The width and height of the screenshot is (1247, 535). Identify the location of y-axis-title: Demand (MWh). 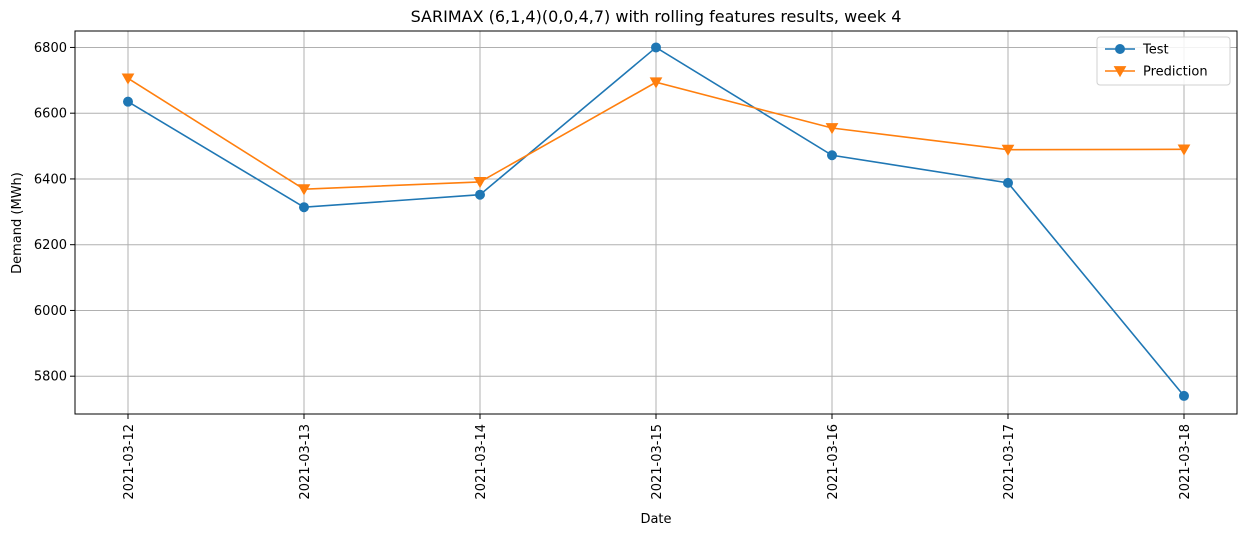
(17, 223).